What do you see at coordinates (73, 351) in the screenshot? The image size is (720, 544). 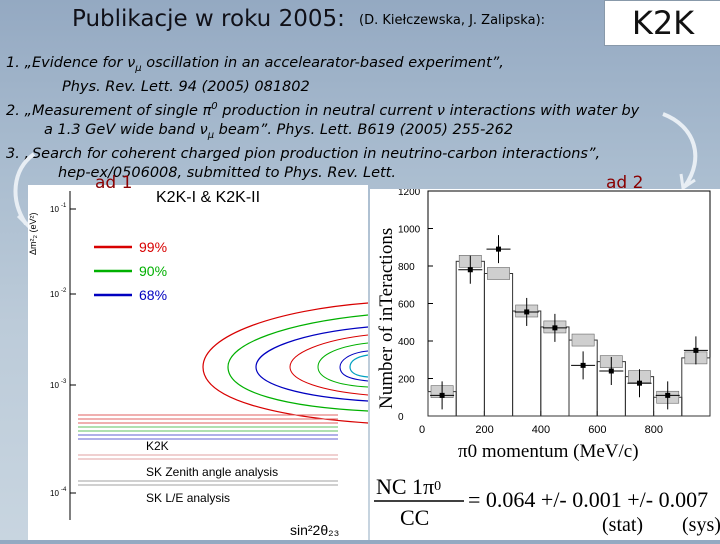 I see `y-ticks` at bounding box center [73, 351].